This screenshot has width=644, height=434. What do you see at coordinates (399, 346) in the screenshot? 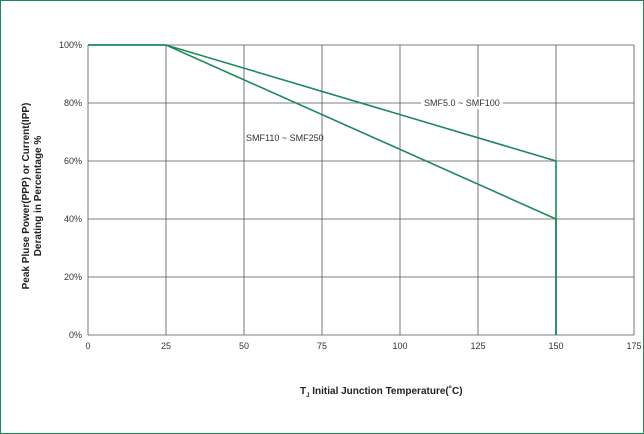
I see `x-tick-label: 100` at bounding box center [399, 346].